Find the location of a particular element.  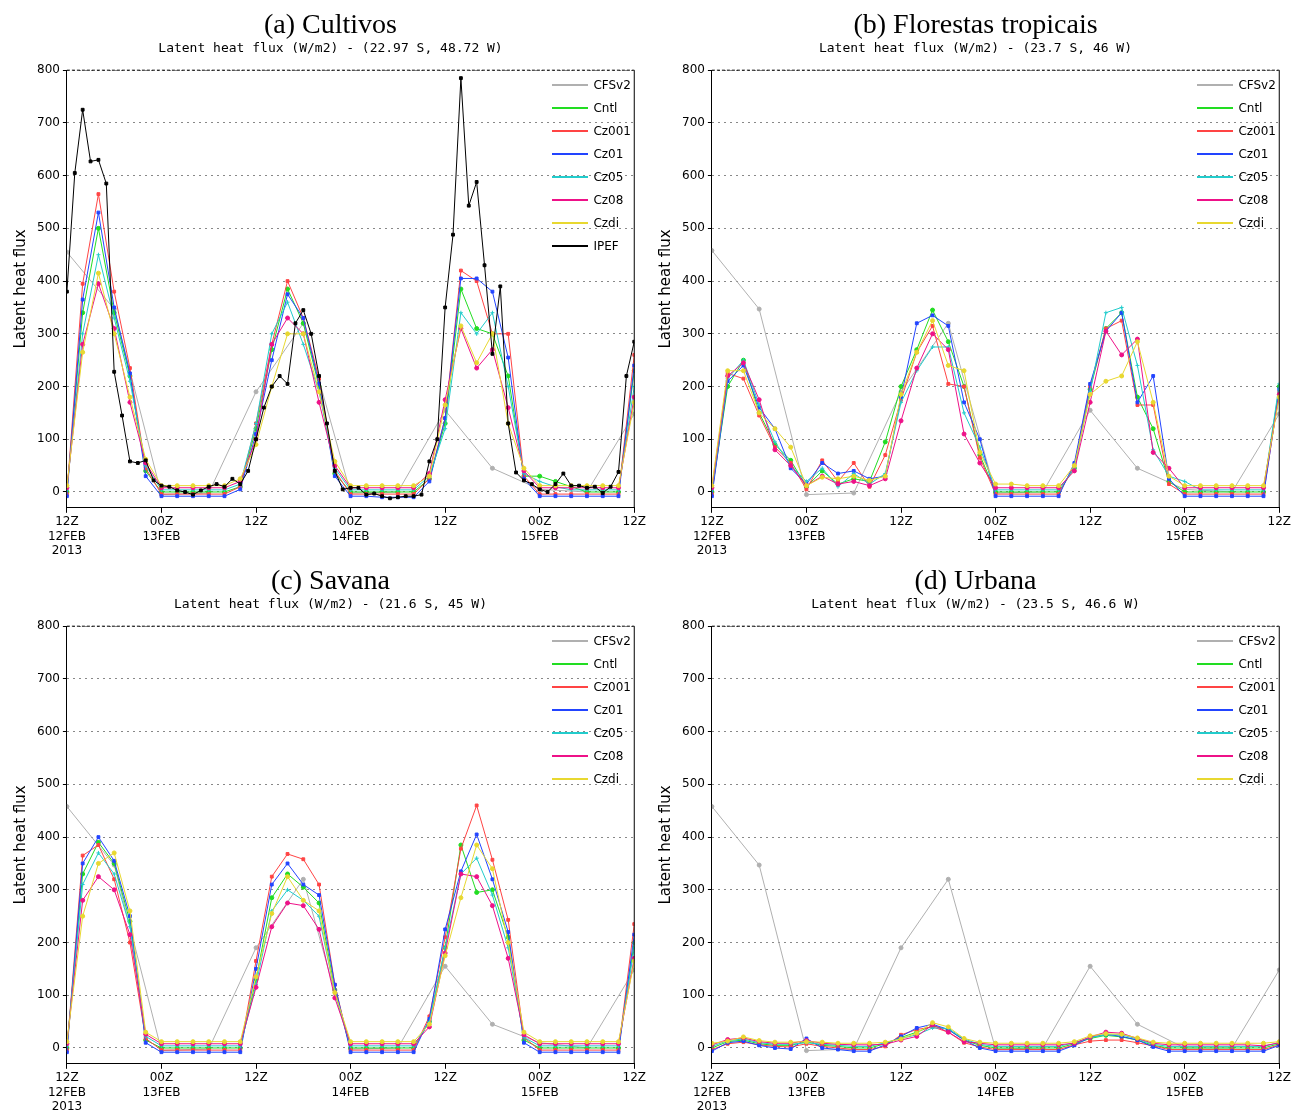

chart-subtitle: Latent heat flux (W/m2) - (23.7 S, 46 W) is located at coordinates (975, 48).